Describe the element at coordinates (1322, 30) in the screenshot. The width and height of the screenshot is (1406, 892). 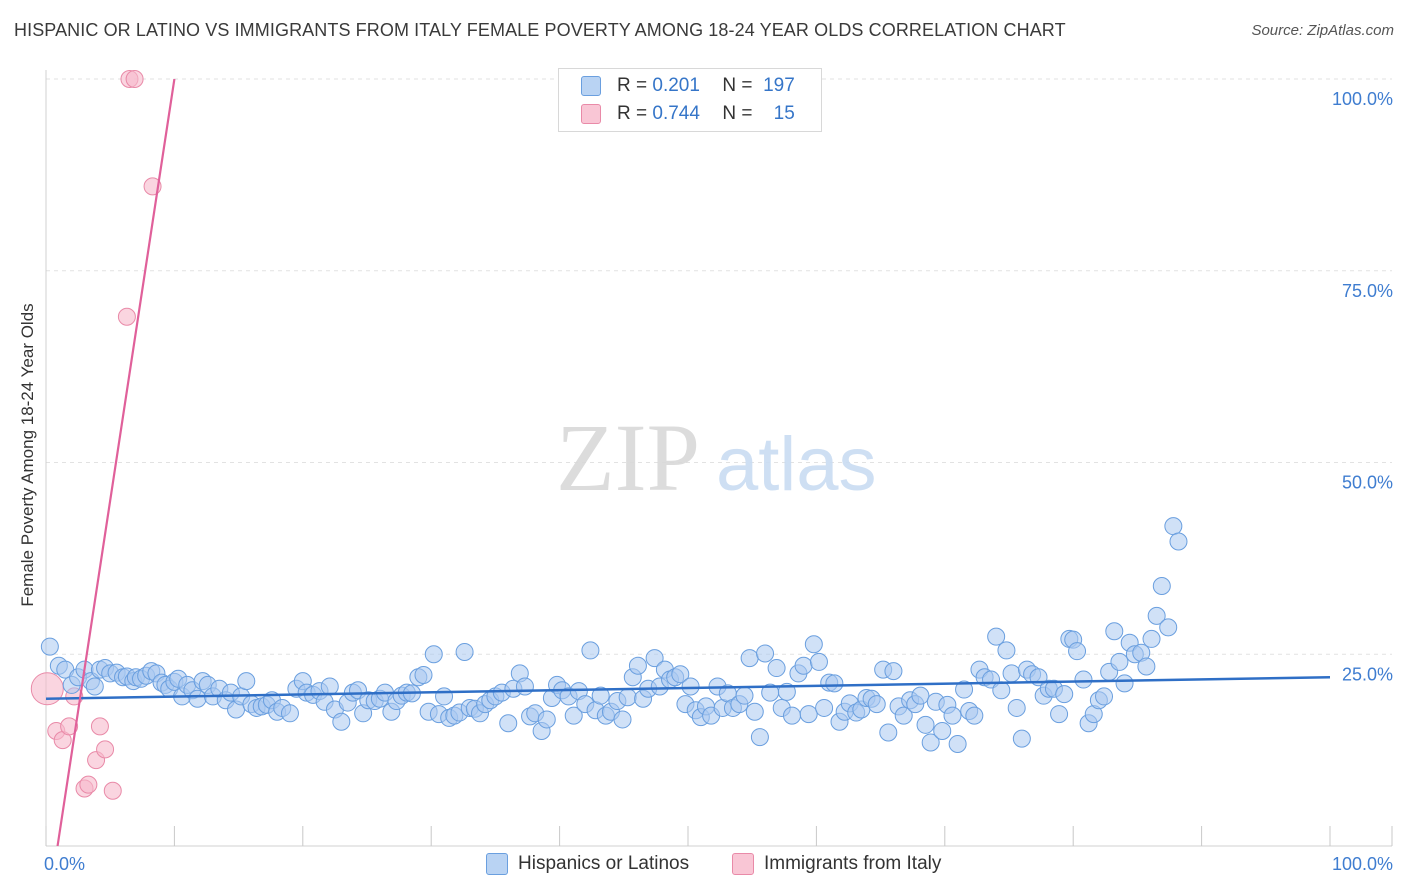
I see `source-label: Source: ZipAtlas.com` at that location.